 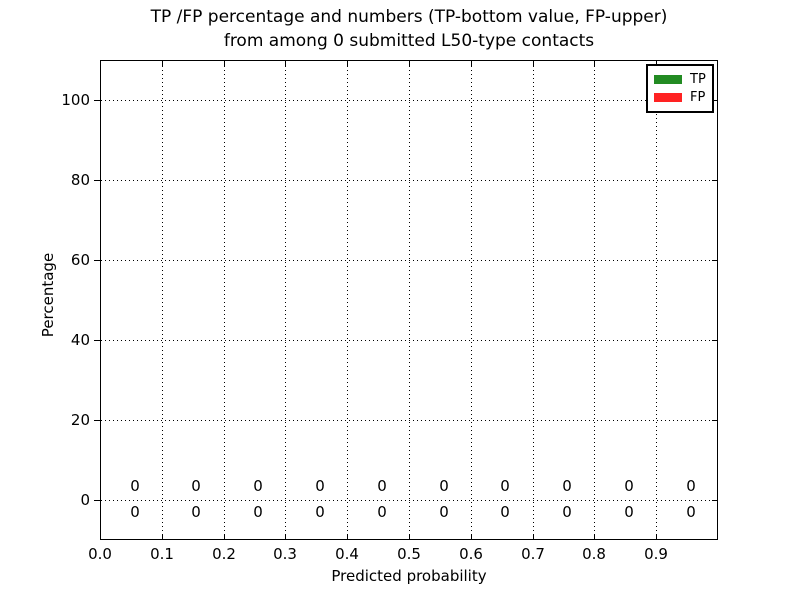 I want to click on chart-title-line2: from among 0 submitted L50-type contacts, so click(x=409, y=41).